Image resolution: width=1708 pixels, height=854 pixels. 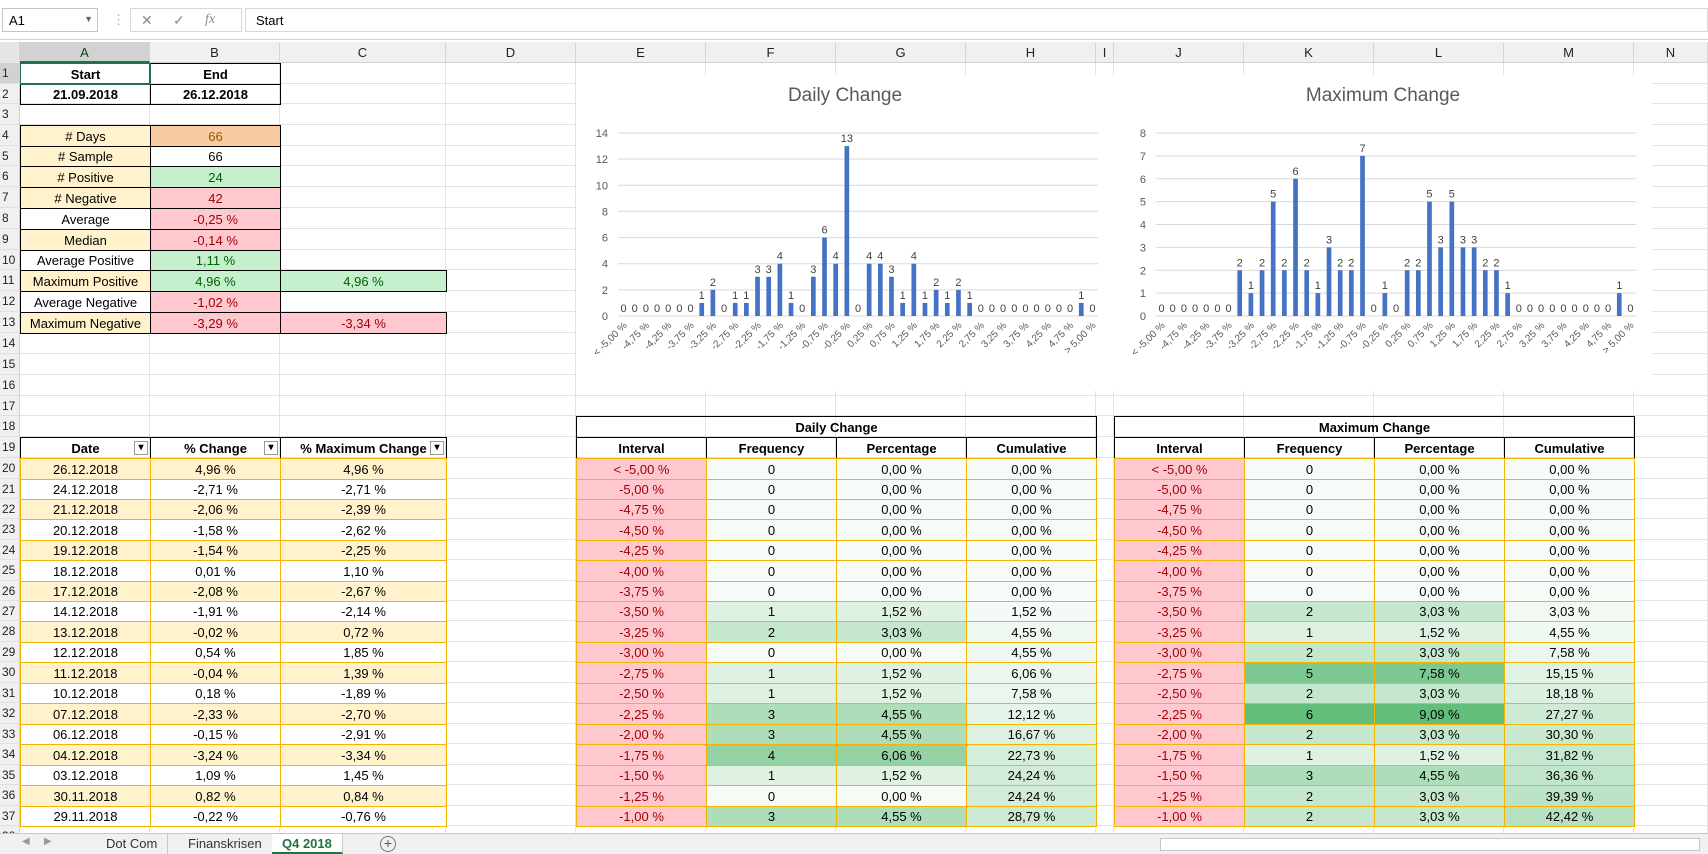 I want to click on row-header-10: 10, so click(x=10, y=260).